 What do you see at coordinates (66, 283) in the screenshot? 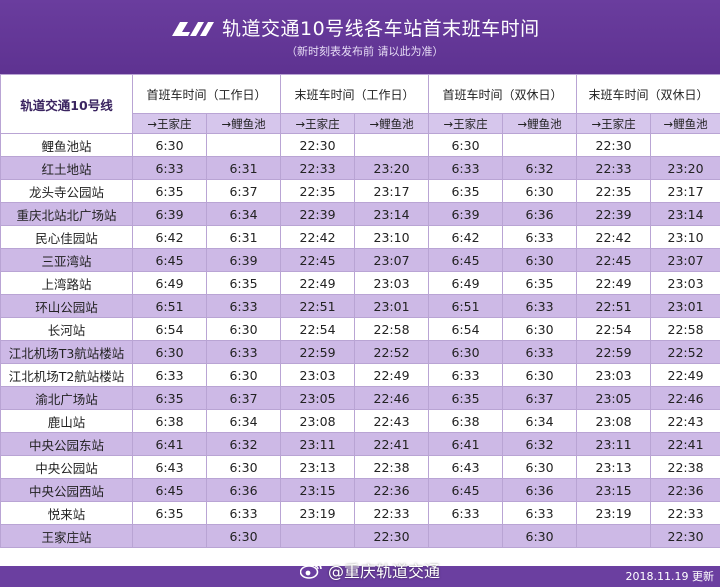
I see `station-name: 上湾路站` at bounding box center [66, 283].